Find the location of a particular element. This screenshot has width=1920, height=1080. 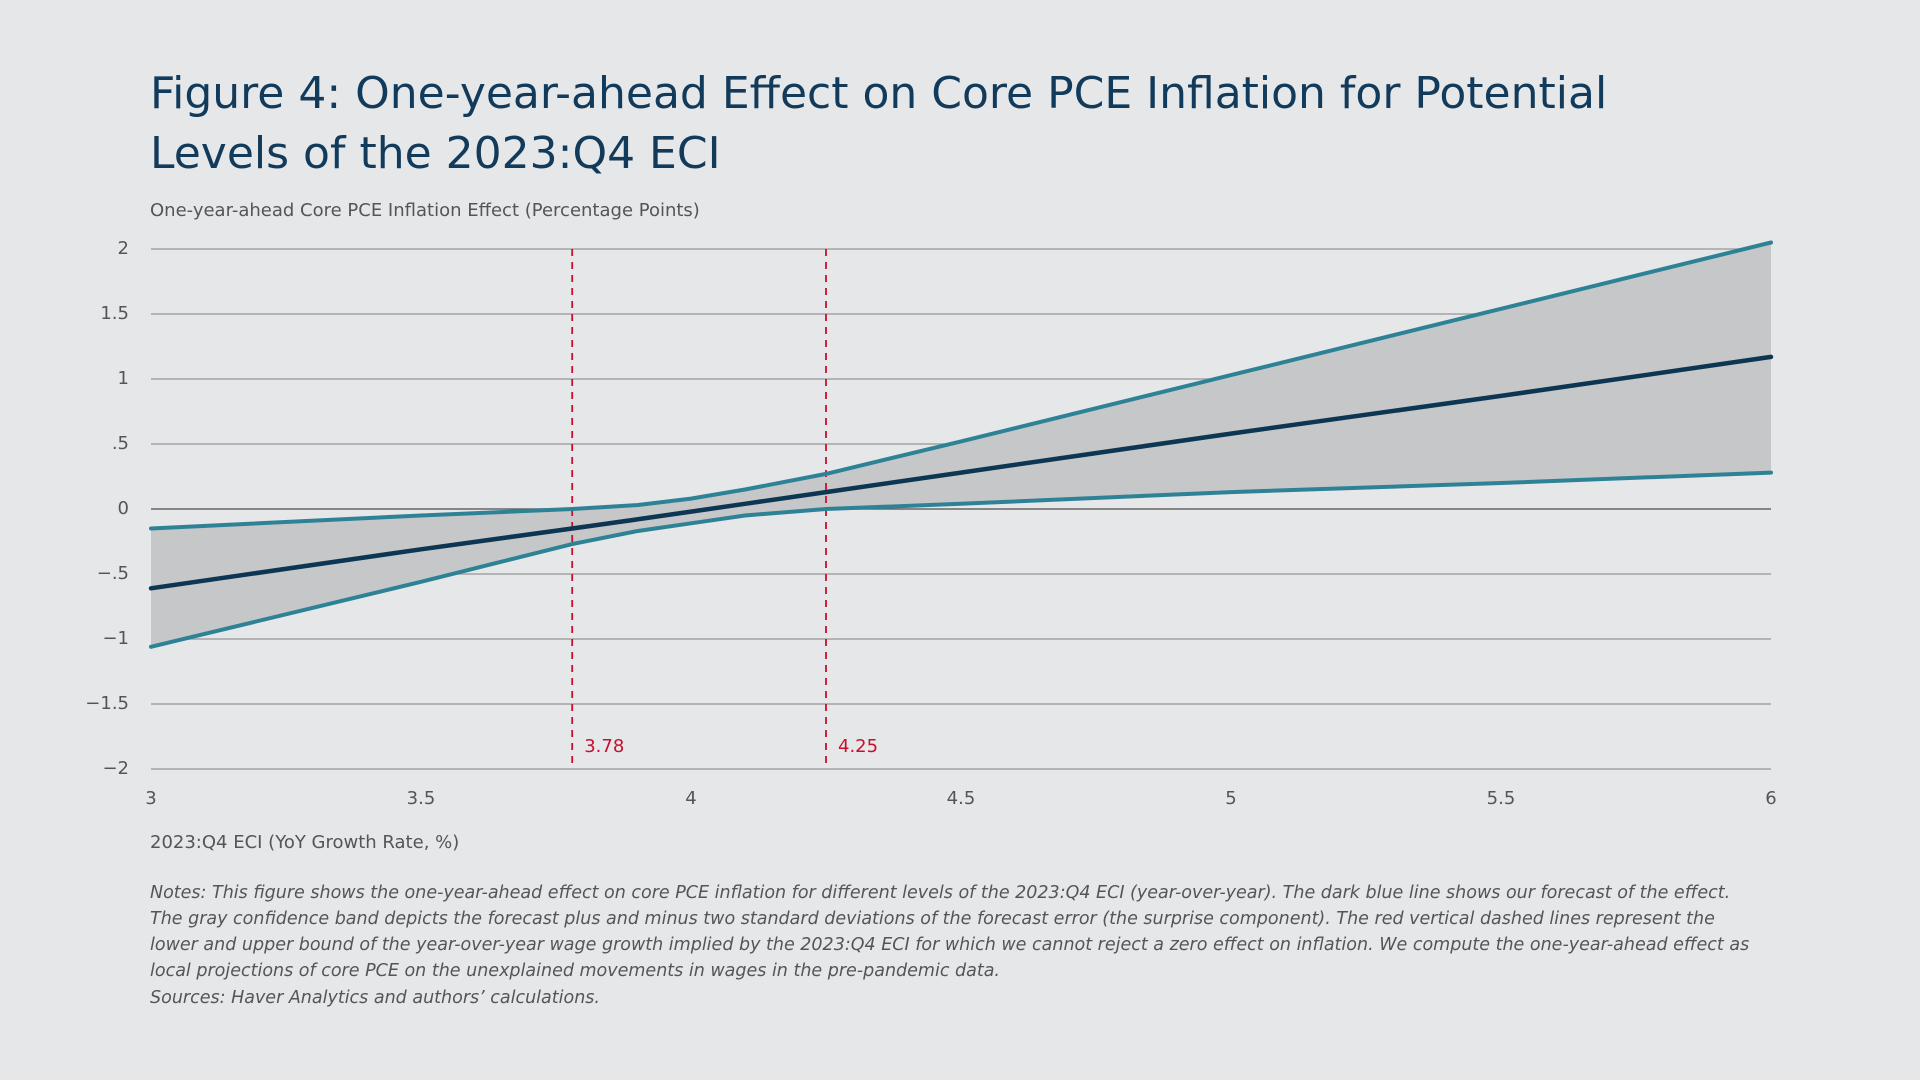

x-tick-label: 4 is located at coordinates (690, 798).